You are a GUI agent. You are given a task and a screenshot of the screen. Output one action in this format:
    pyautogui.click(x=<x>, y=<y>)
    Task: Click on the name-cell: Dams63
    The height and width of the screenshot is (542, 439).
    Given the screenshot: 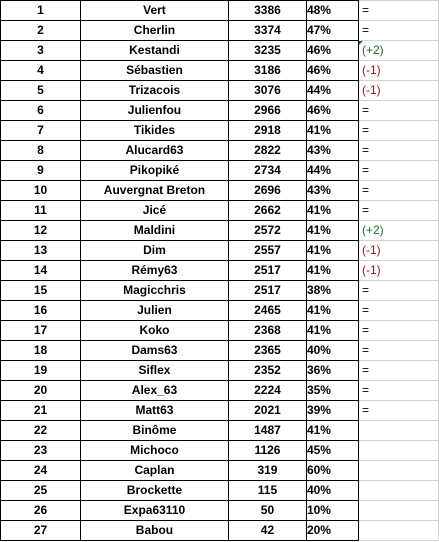 What is the action you would take?
    pyautogui.click(x=154, y=350)
    